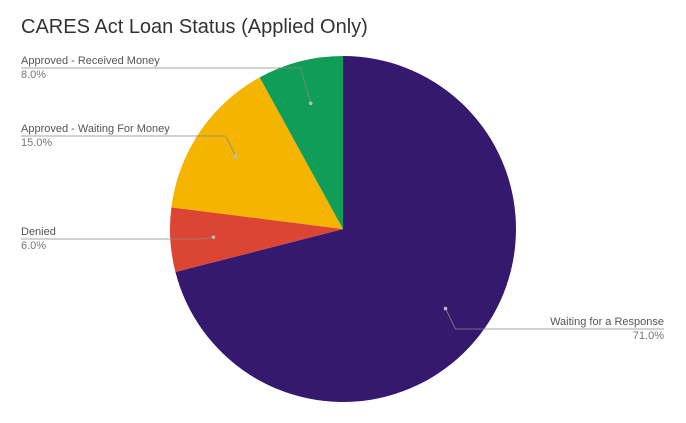  What do you see at coordinates (301, 142) in the screenshot?
I see `pie-slice-approved-received-money` at bounding box center [301, 142].